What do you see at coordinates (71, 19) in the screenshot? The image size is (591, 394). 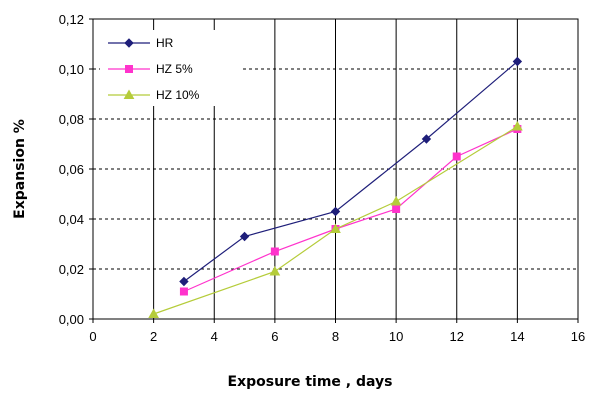 I see `y-tick-label: 0,12` at bounding box center [71, 19].